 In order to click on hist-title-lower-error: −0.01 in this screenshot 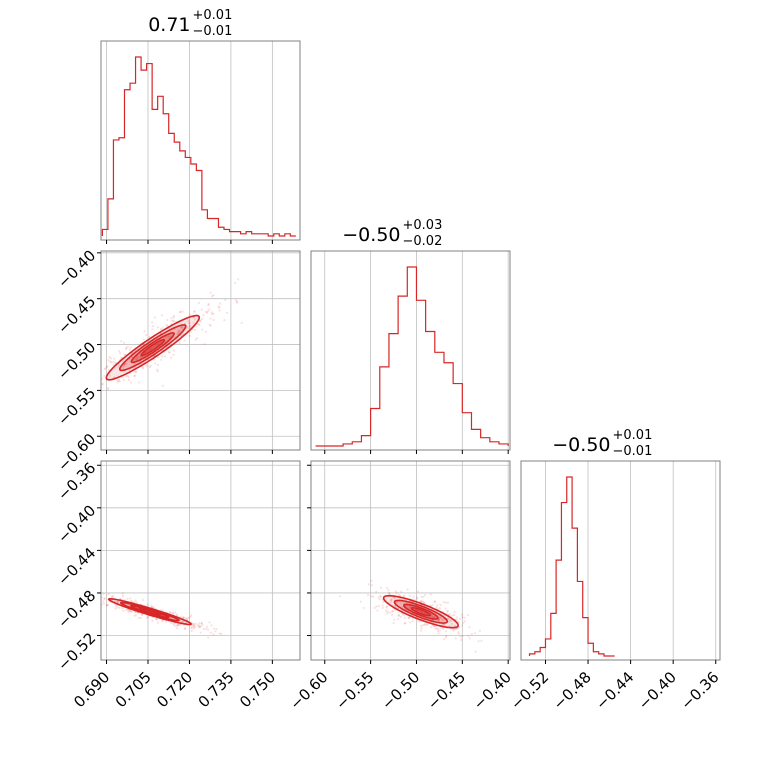, I will do `click(633, 451)`.